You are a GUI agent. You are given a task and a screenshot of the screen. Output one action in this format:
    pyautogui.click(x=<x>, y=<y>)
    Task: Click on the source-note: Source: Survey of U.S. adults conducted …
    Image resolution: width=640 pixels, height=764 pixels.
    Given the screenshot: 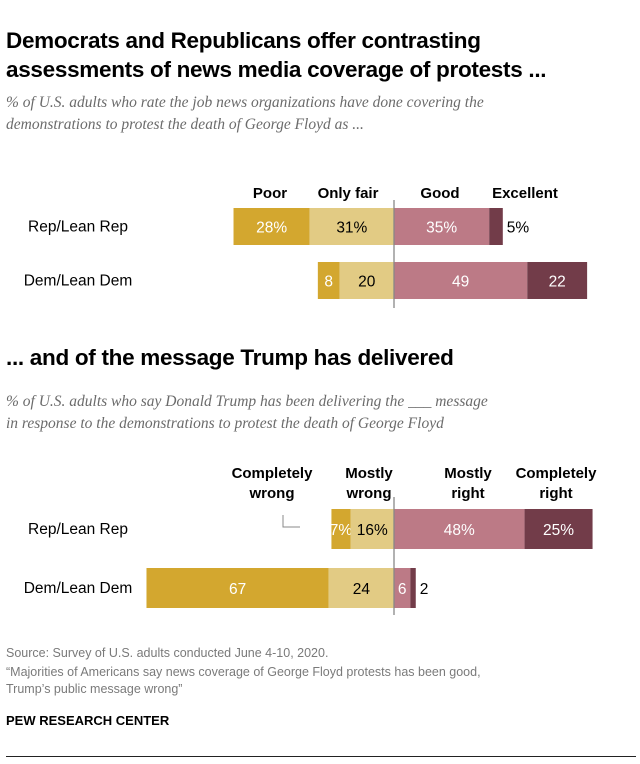 What is the action you would take?
    pyautogui.click(x=167, y=653)
    